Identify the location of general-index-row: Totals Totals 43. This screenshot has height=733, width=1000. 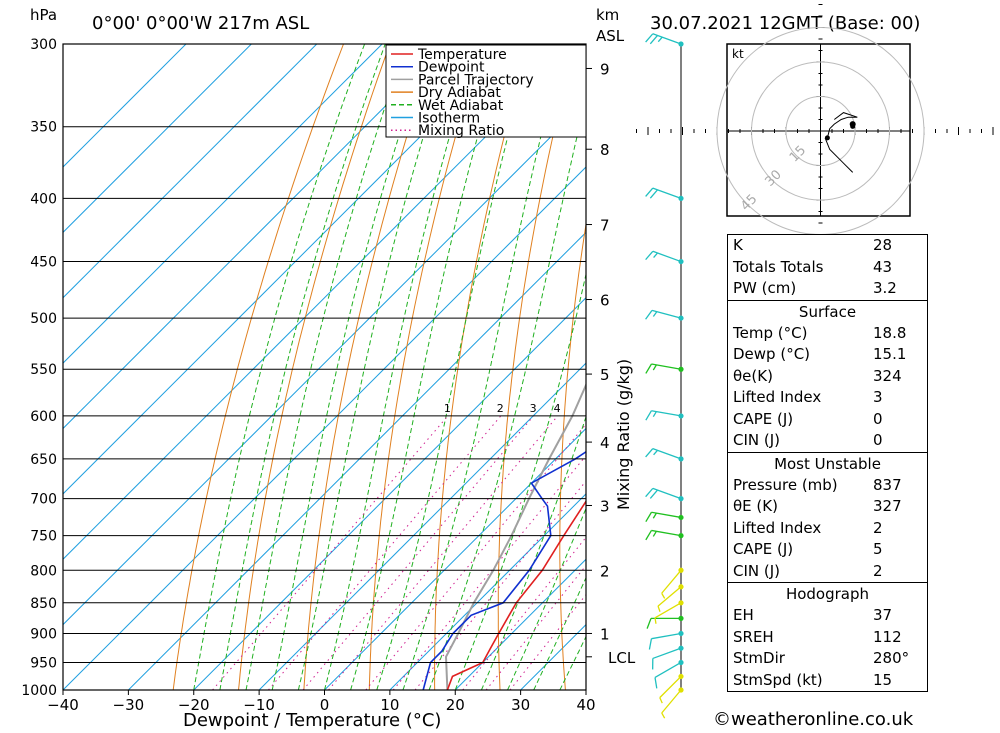
(827, 268).